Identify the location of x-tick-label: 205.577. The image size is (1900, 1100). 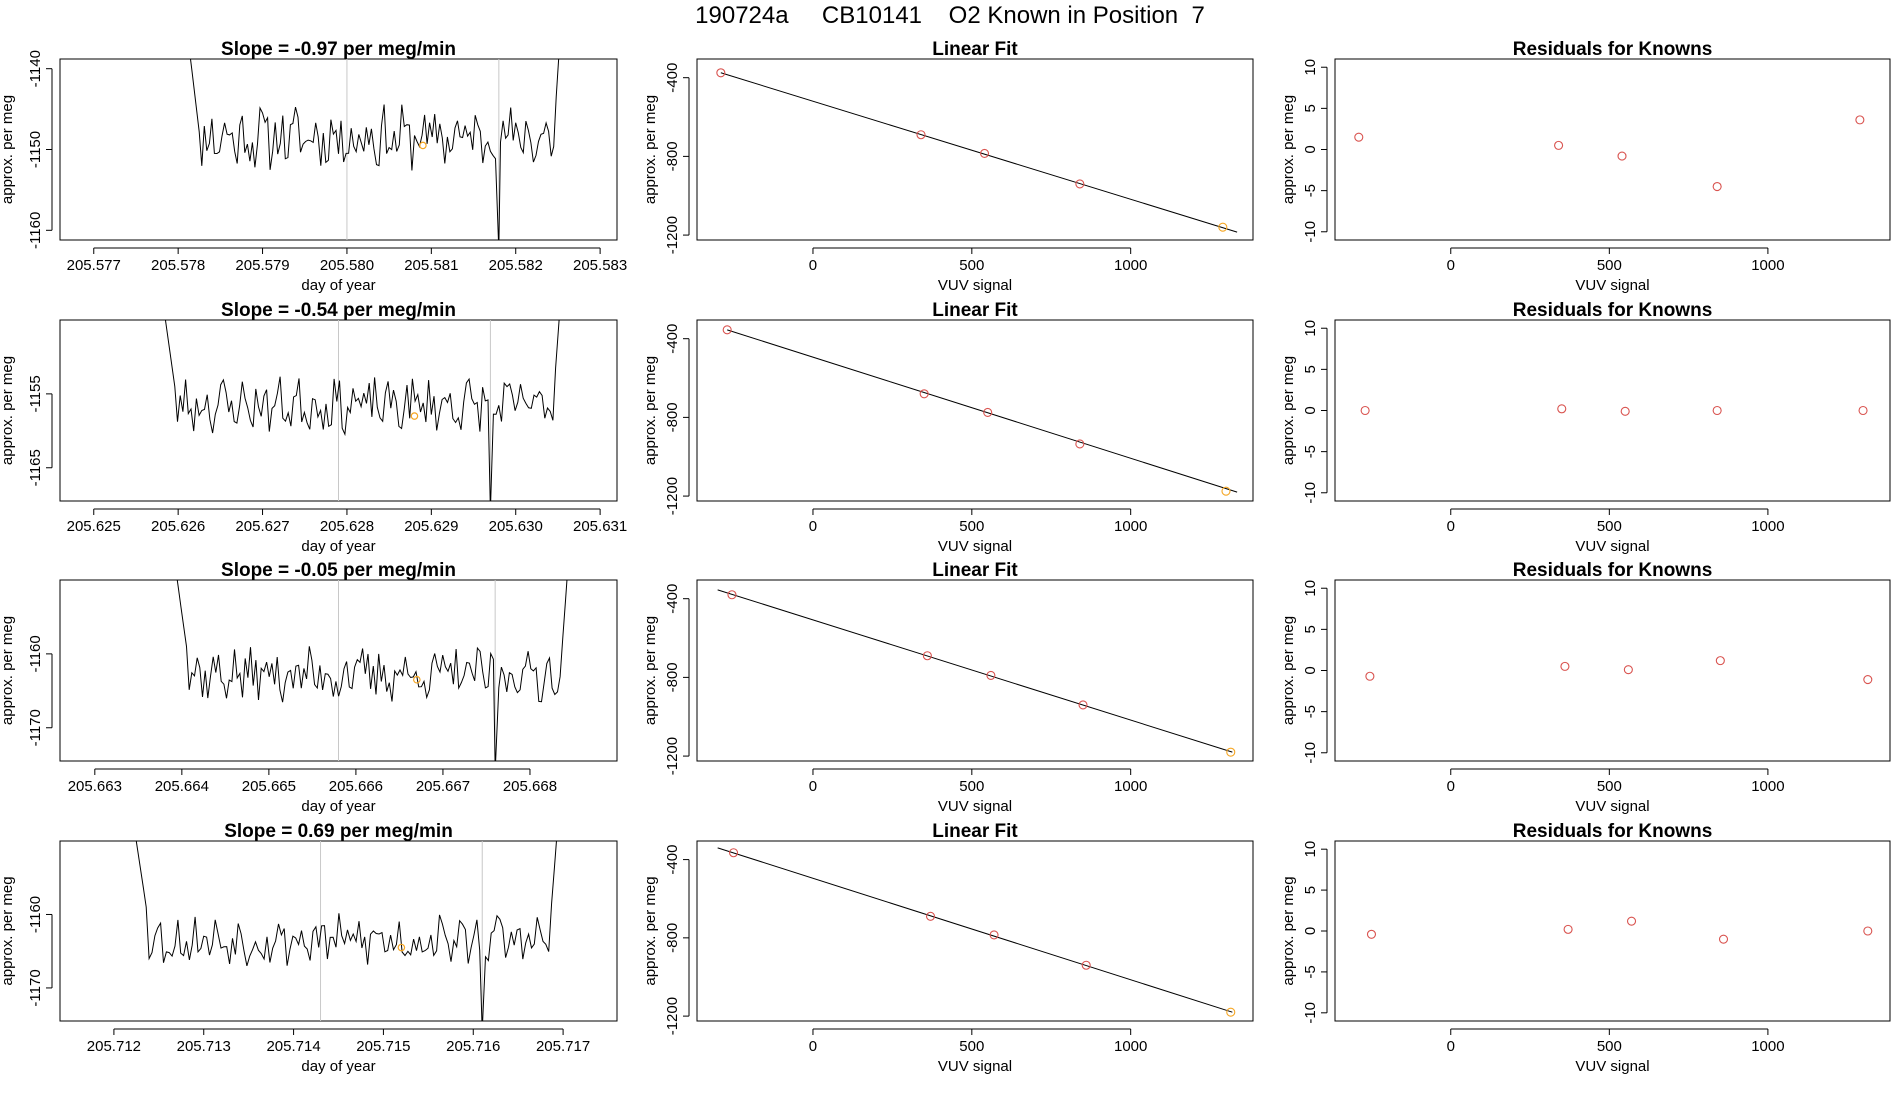
(94, 265).